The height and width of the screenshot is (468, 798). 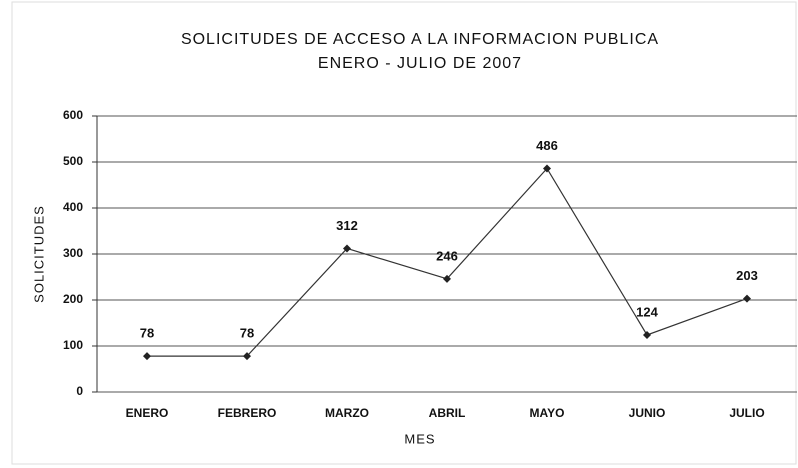 I want to click on y-tick-label: 600, so click(x=73, y=115).